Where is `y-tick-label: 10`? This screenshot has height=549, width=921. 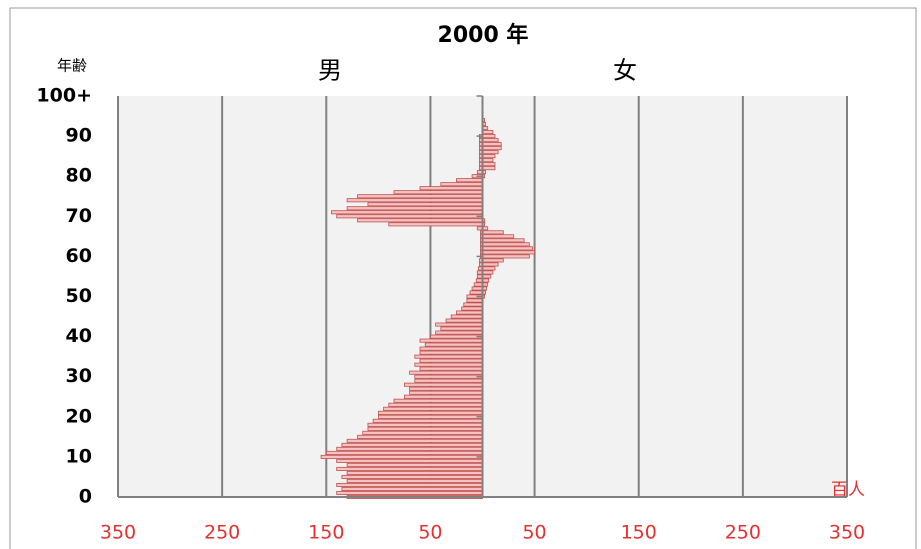
y-tick-label: 10 is located at coordinates (79, 456).